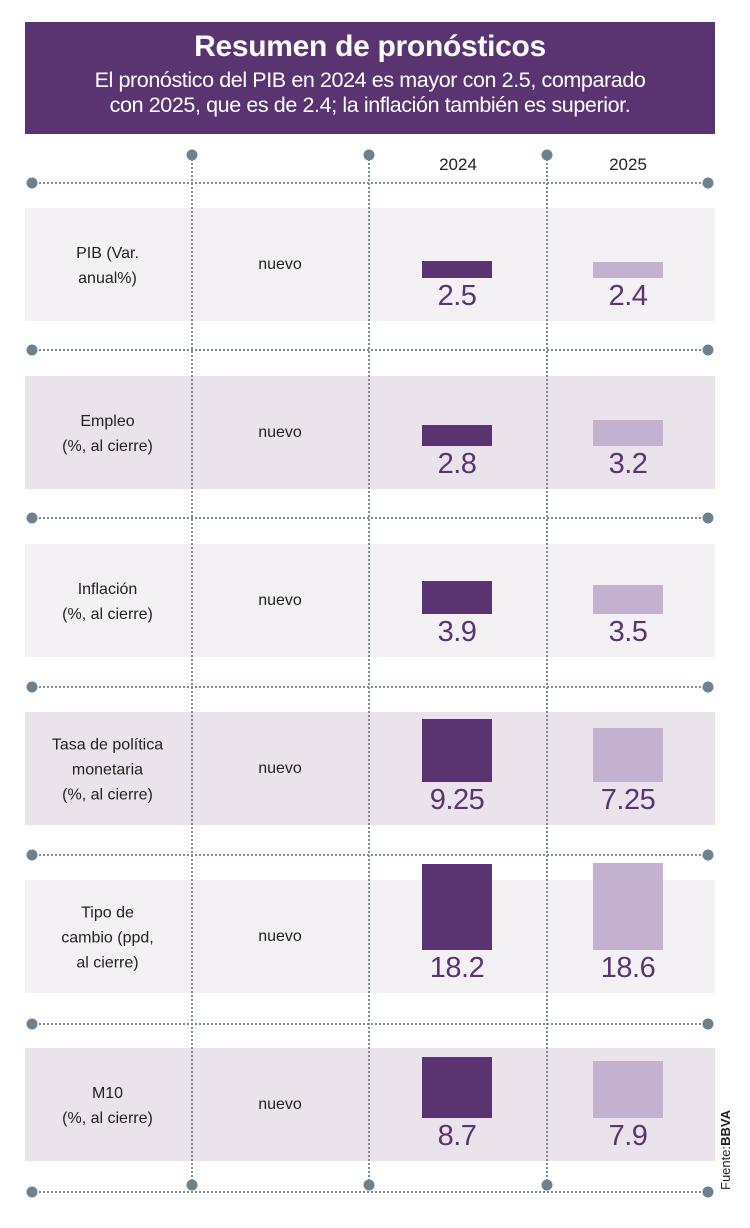 The width and height of the screenshot is (750, 1228). I want to click on chart-title: Resumen de pronósticos, so click(370, 46).